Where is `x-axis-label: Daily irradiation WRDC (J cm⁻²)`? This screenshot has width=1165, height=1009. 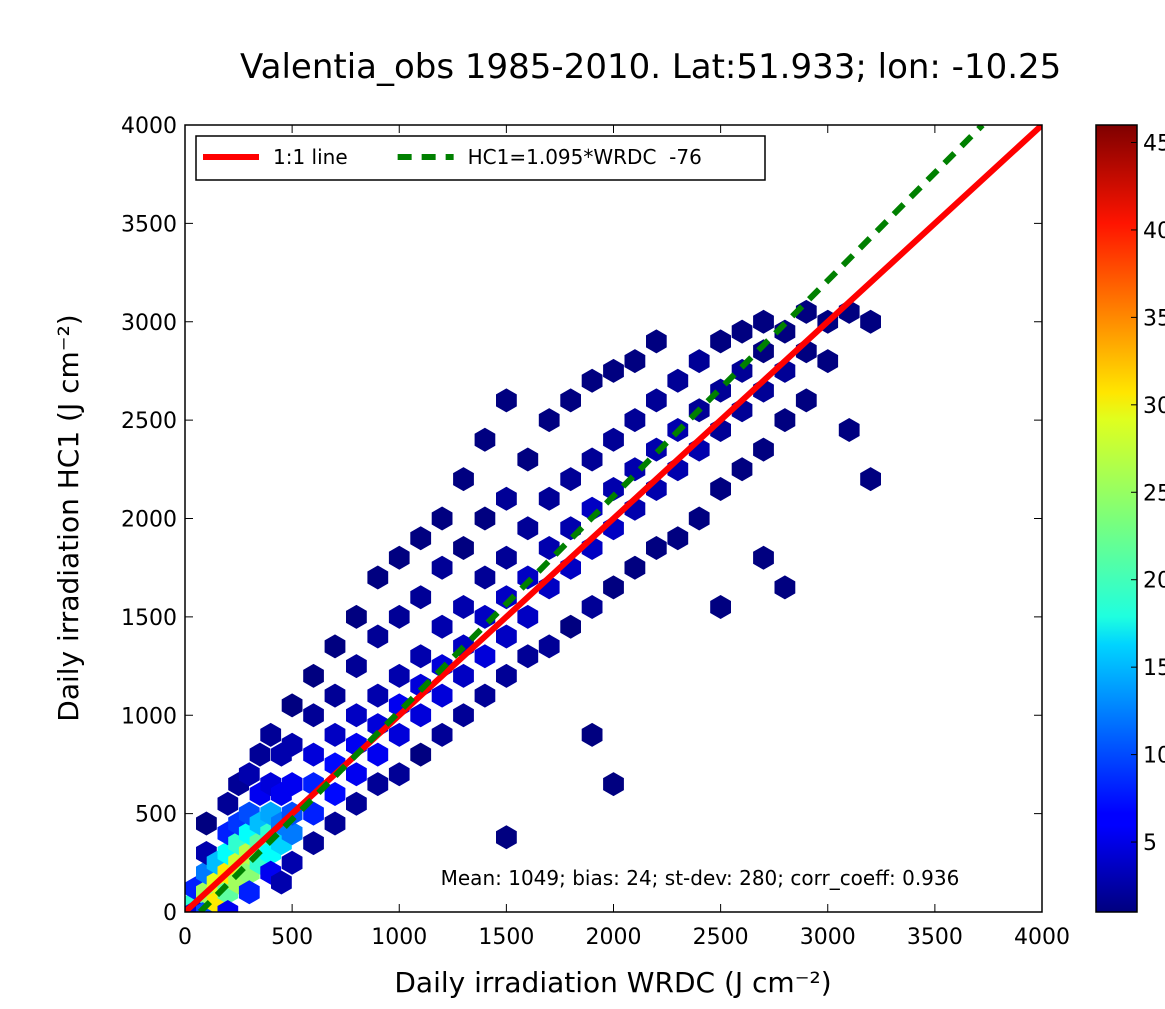
x-axis-label: Daily irradiation WRDC (J cm⁻²) is located at coordinates (612, 982).